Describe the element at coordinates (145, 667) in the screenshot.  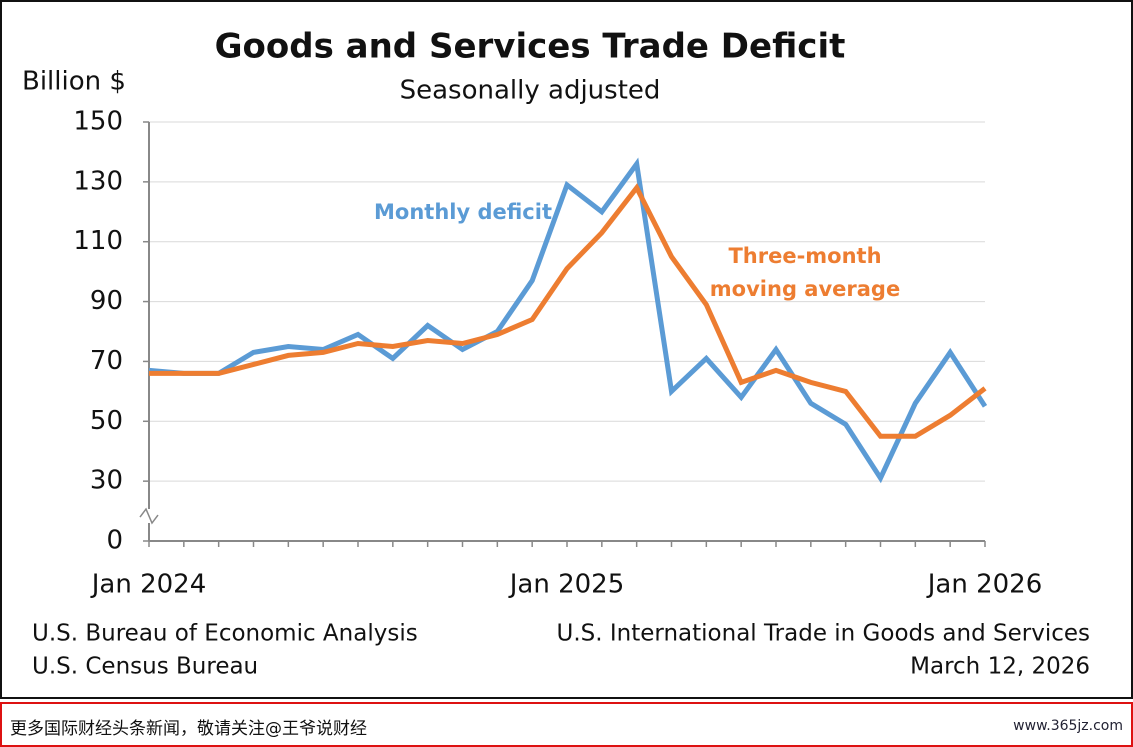
I see `source: U.S. Census Bureau` at that location.